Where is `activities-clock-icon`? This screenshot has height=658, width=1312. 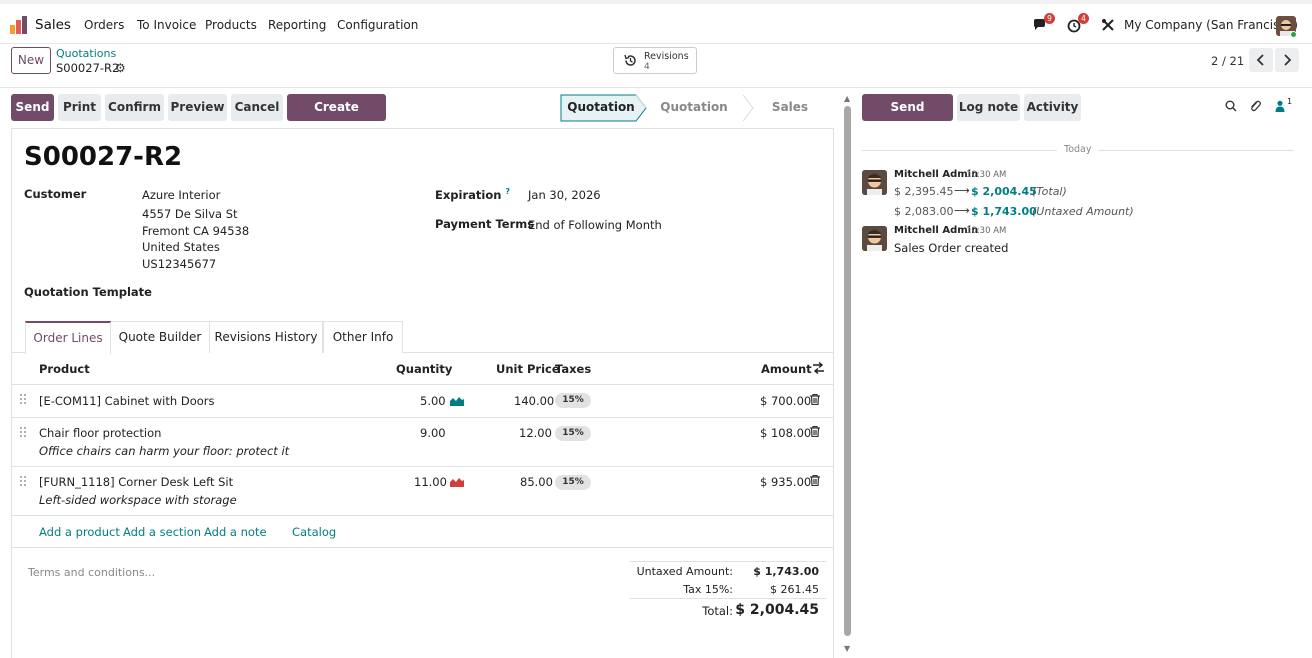
activities-clock-icon is located at coordinates (1075, 25).